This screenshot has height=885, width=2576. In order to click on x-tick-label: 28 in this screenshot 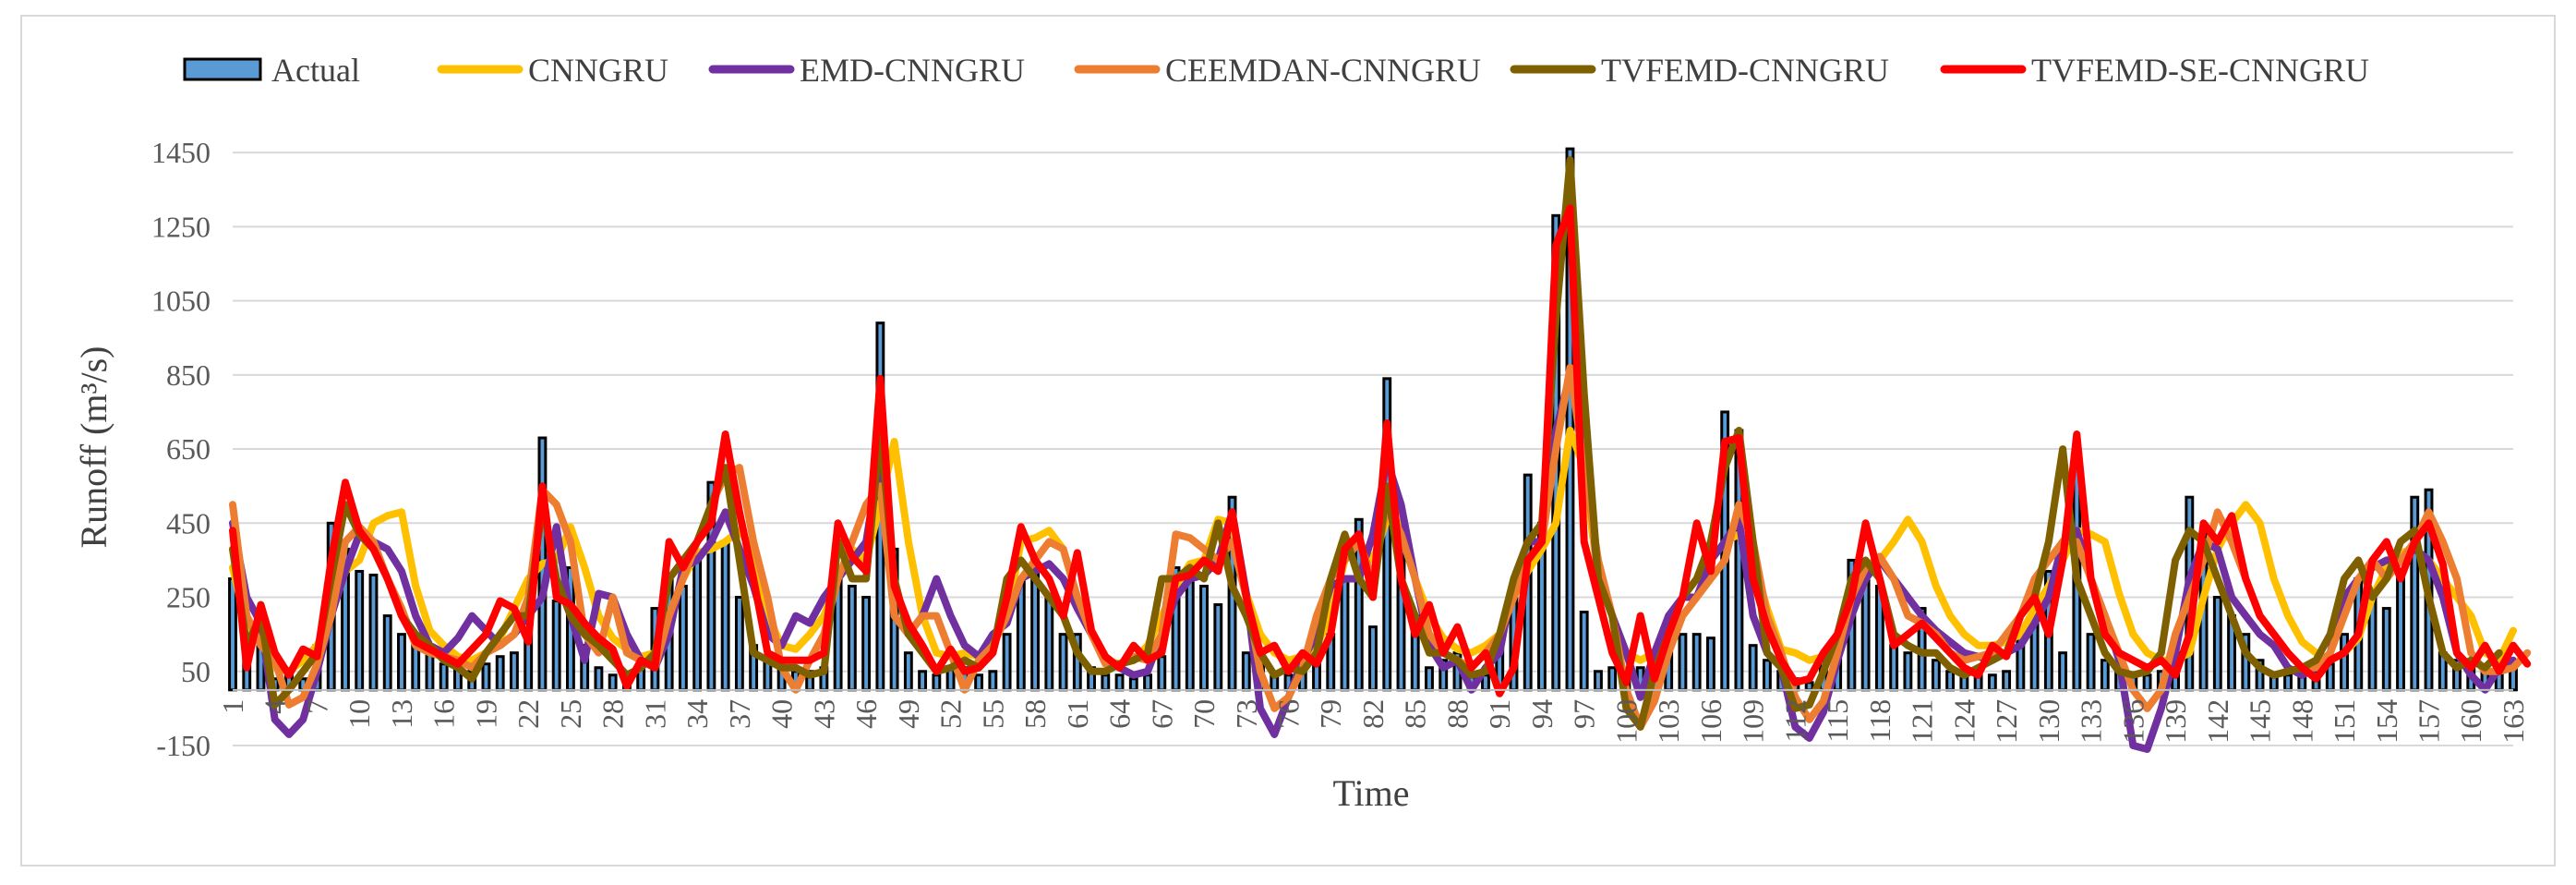, I will do `click(613, 714)`.